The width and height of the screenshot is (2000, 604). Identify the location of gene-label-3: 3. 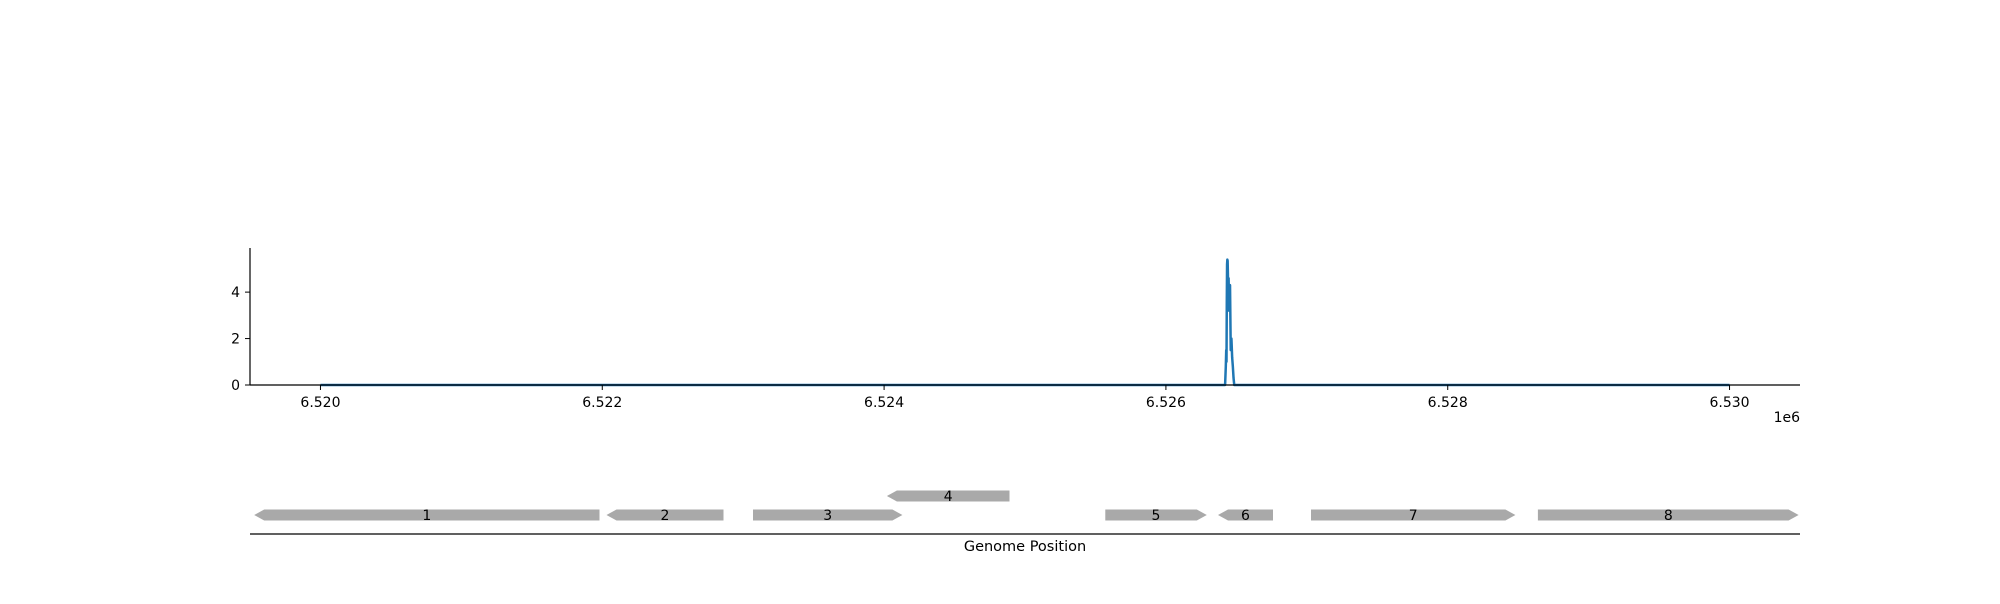
(827, 516).